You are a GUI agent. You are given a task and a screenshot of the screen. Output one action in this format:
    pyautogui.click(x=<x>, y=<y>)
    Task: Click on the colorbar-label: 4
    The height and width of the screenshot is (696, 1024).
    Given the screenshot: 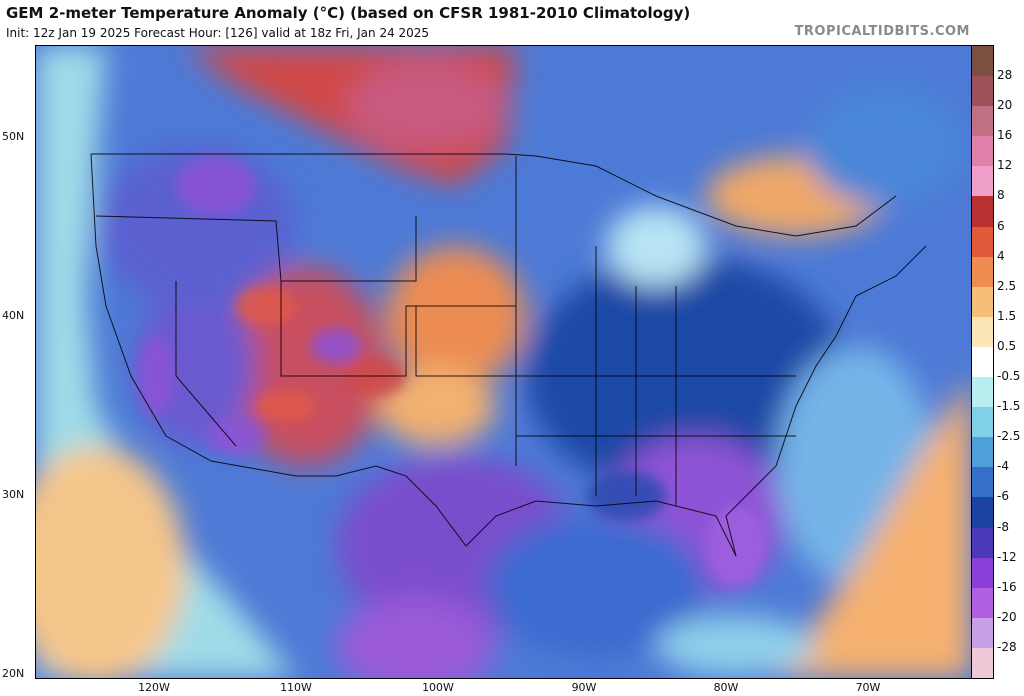 What is the action you would take?
    pyautogui.click(x=1001, y=255)
    